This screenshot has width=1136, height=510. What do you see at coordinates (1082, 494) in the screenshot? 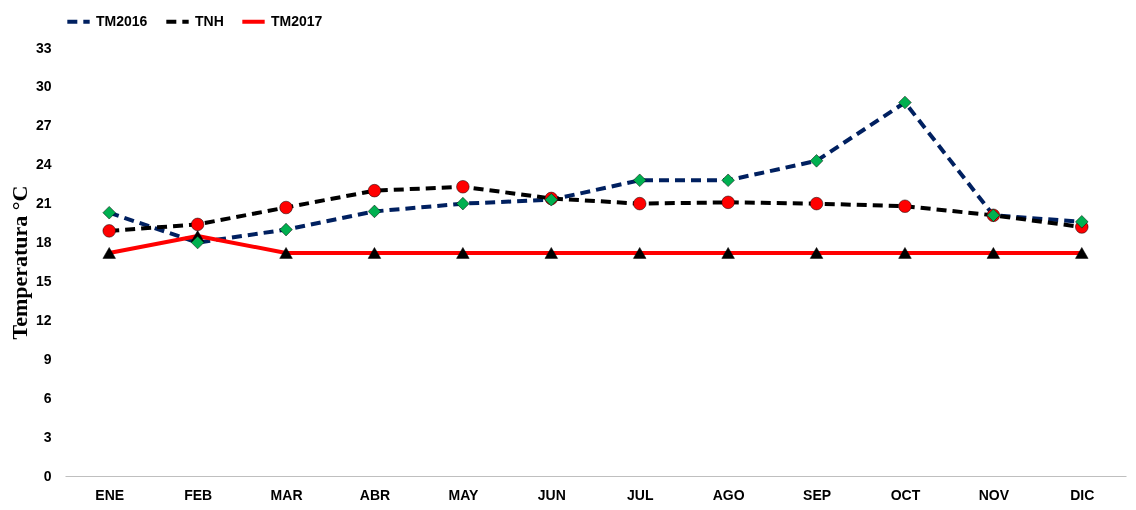
I see `x-tick-label: DIC` at bounding box center [1082, 494].